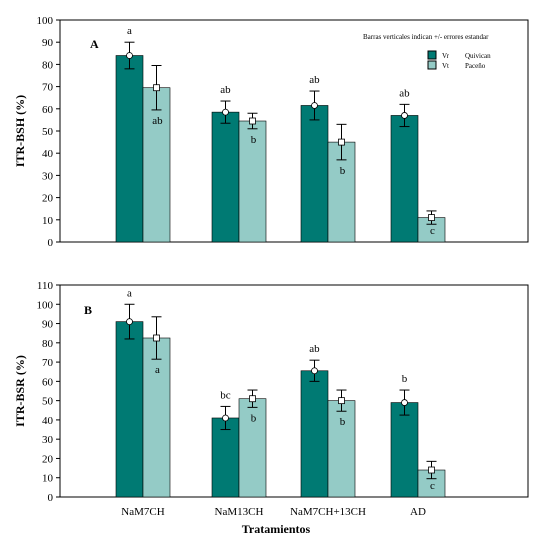 The height and width of the screenshot is (541, 535). I want to click on y-axis-label: ITR-BSH (%), so click(20, 131).